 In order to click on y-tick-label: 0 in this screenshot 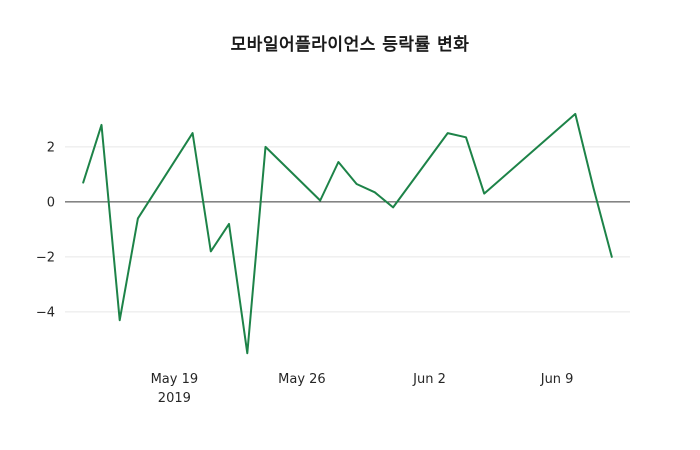, I will do `click(51, 202)`.